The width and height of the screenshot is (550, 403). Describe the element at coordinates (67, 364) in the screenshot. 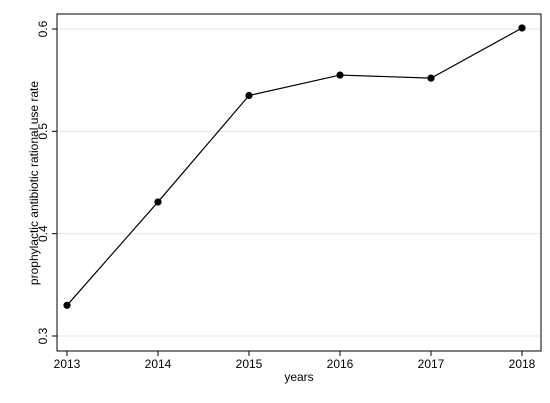

I see `x-tick-label: 2013` at that location.